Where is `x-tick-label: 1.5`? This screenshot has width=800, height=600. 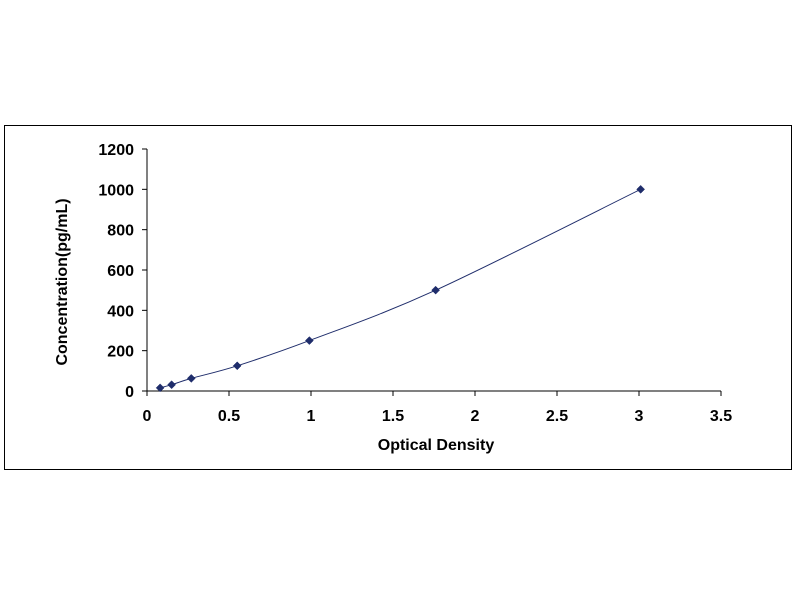
x-tick-label: 1.5 is located at coordinates (393, 416).